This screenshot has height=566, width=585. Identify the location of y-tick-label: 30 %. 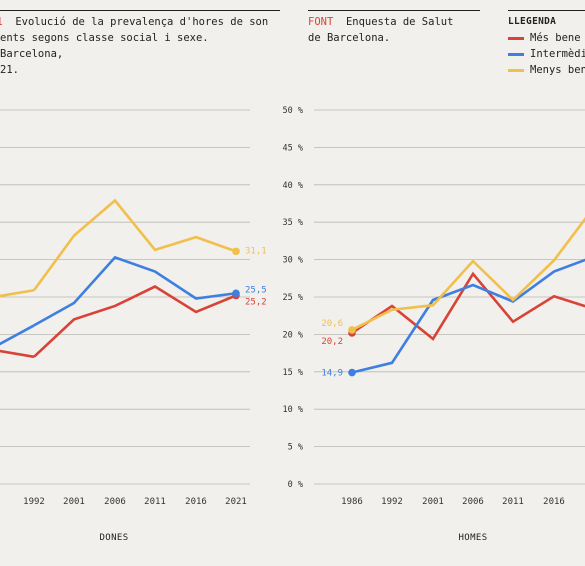
(293, 261).